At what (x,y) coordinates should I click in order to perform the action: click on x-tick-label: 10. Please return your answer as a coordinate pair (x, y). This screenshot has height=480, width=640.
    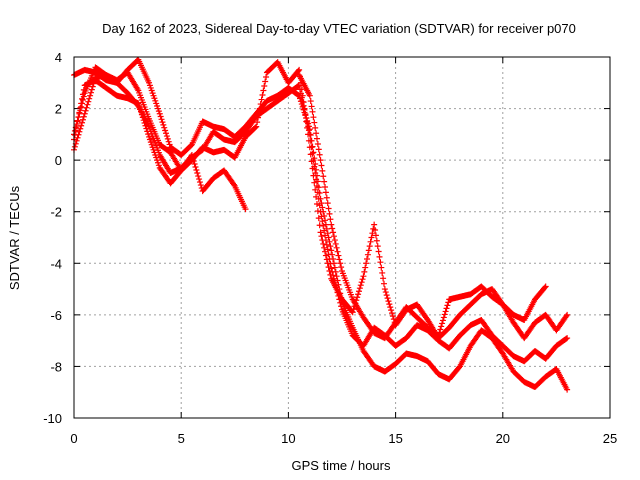
    Looking at the image, I should click on (288, 438).